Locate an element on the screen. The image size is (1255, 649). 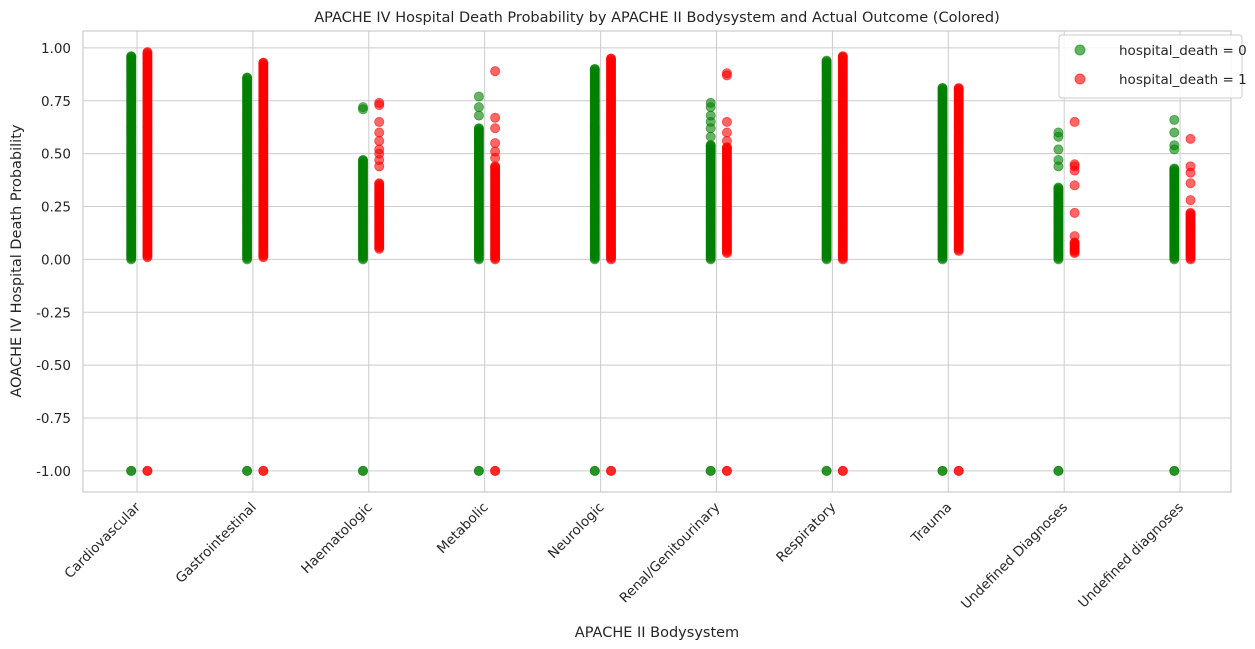
x-tick-label: Metabolic is located at coordinates (462, 528).